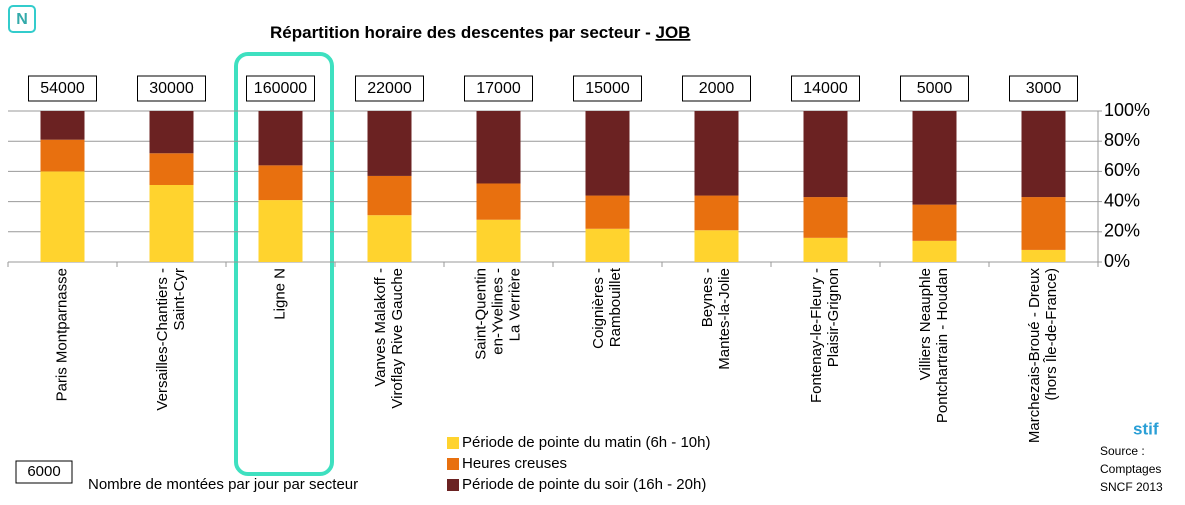  I want to click on x-tick-line: Rambouillet, so click(615, 307).